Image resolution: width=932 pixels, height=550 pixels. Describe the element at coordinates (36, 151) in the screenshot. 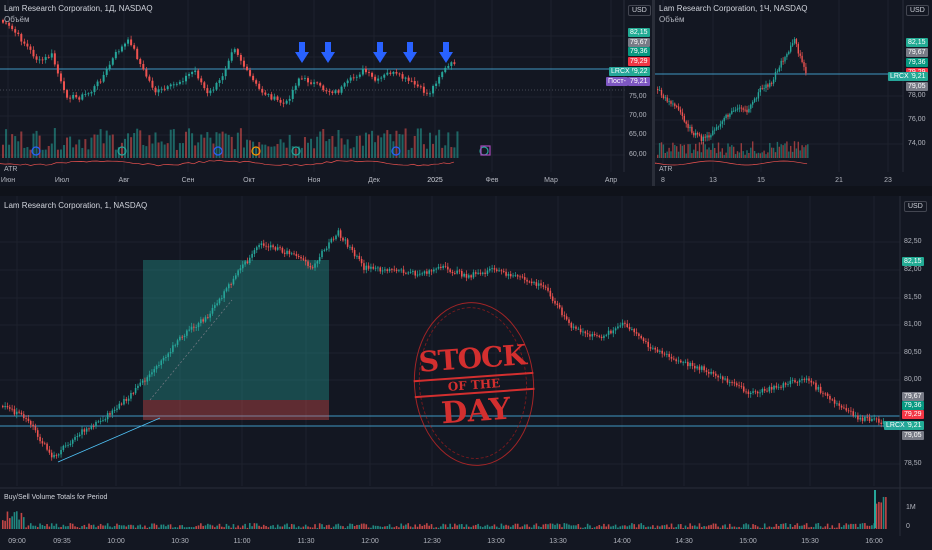

I see `event-marker-icon` at that location.